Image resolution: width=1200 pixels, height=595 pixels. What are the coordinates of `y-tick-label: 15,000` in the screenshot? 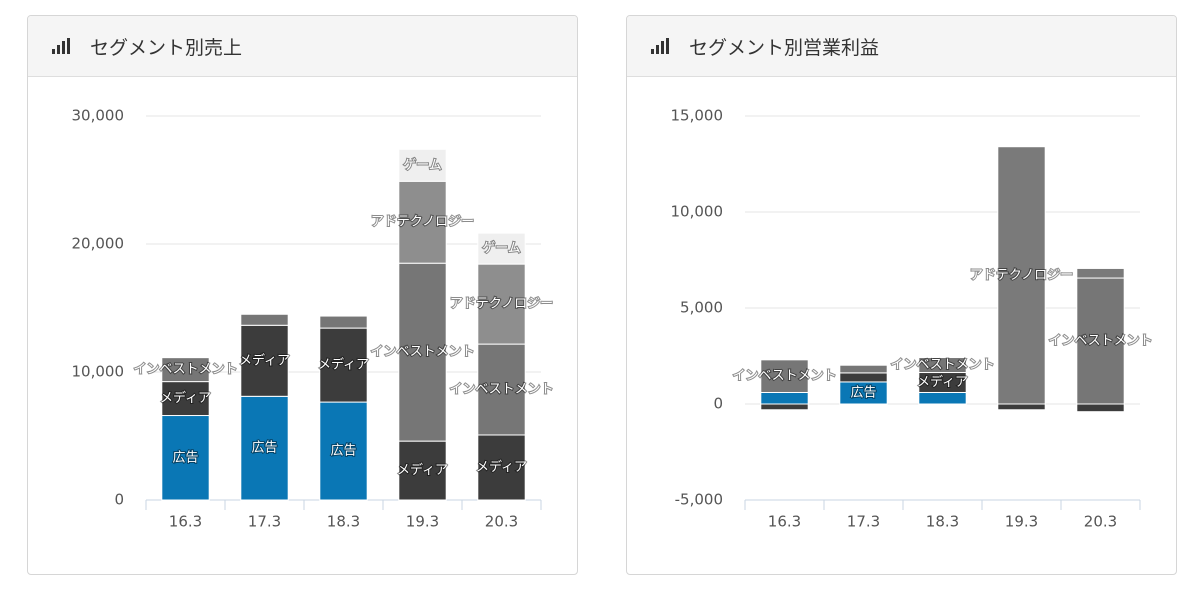 It's located at (697, 116).